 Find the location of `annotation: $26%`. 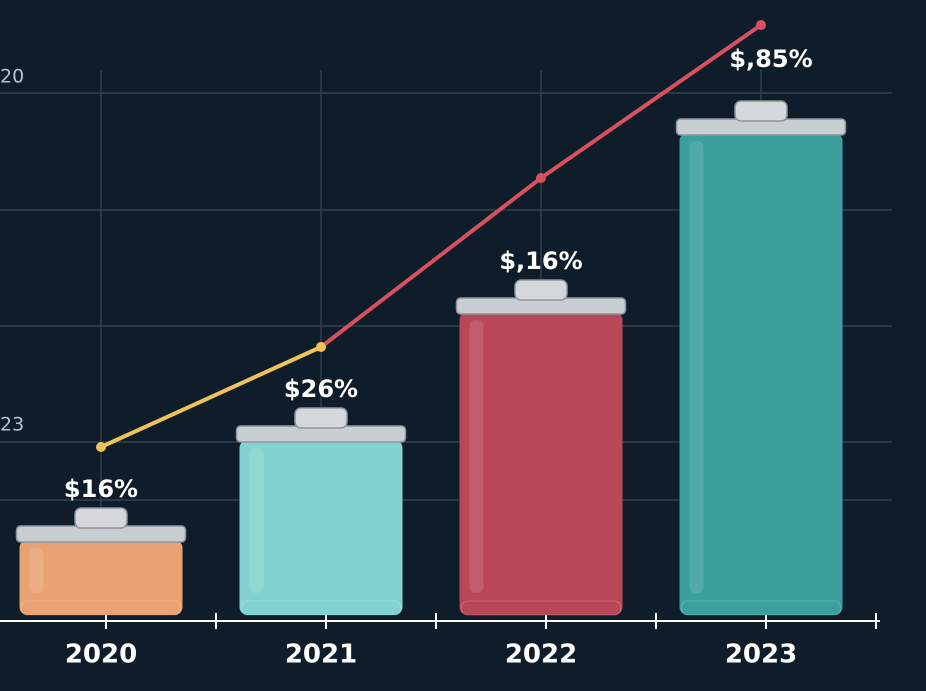

annotation: $26% is located at coordinates (321, 389).